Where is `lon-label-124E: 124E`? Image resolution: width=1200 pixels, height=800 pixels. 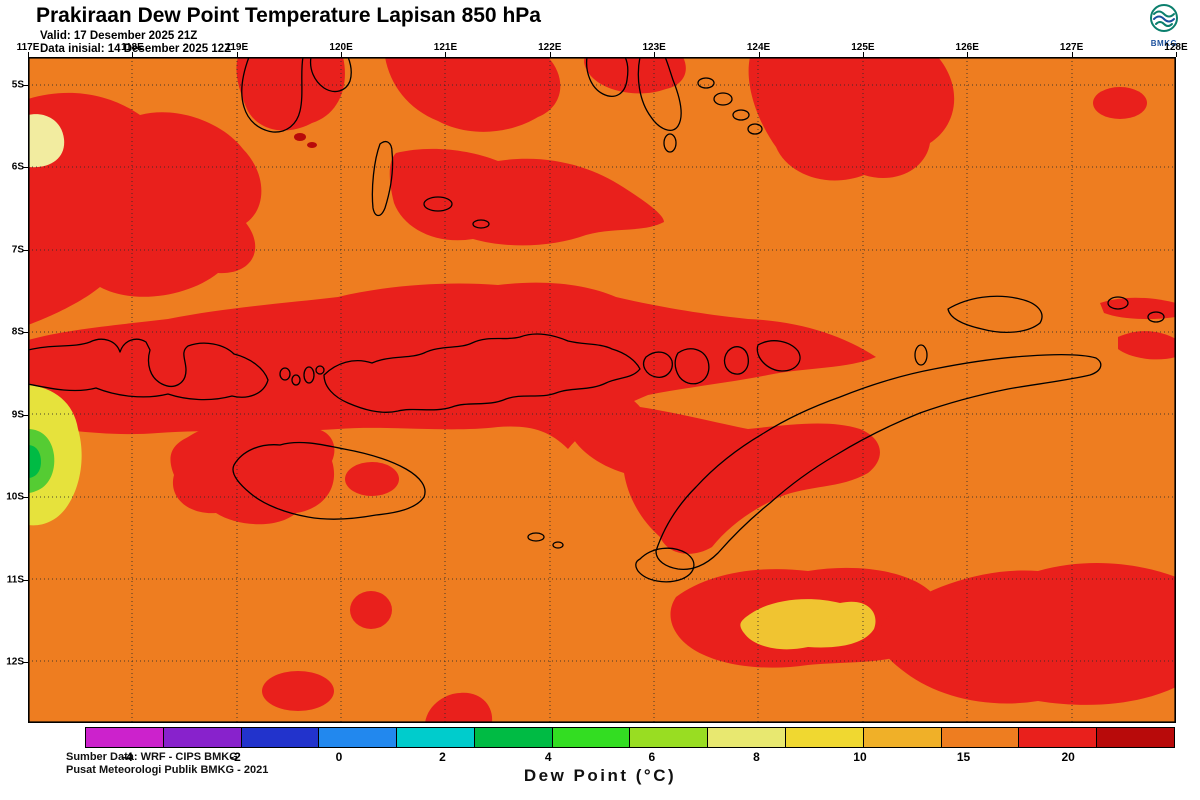
lon-label-124E: 124E is located at coordinates (758, 47).